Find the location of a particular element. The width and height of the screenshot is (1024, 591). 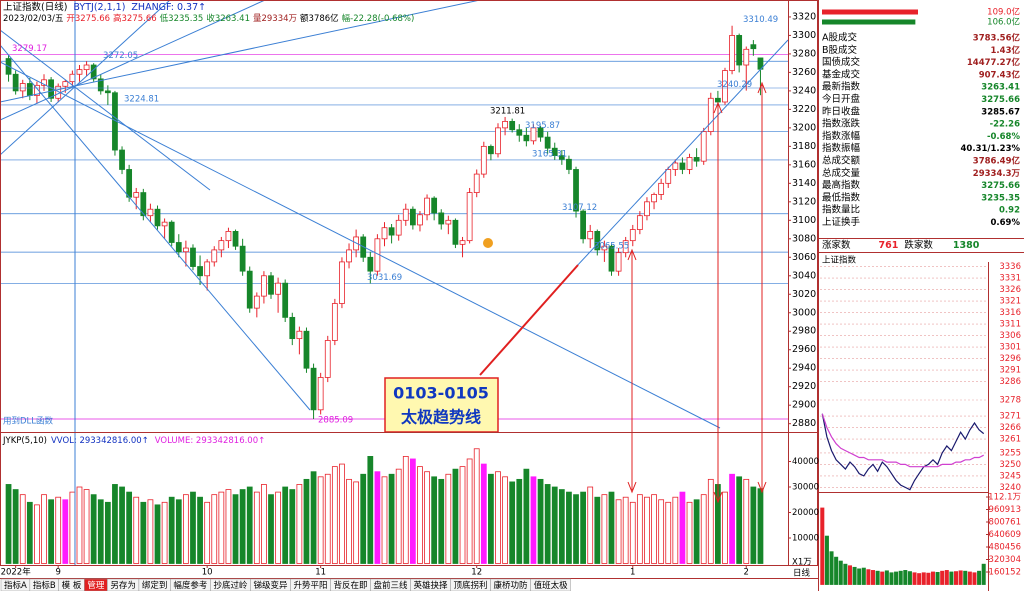

y-tick-label: 3278 is located at coordinates (1010, 401).